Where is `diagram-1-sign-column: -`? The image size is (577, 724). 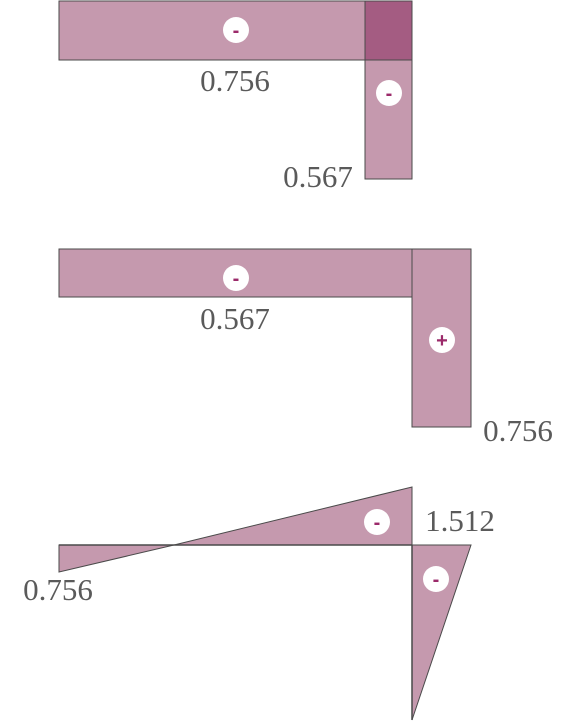
diagram-1-sign-column: - is located at coordinates (389, 93).